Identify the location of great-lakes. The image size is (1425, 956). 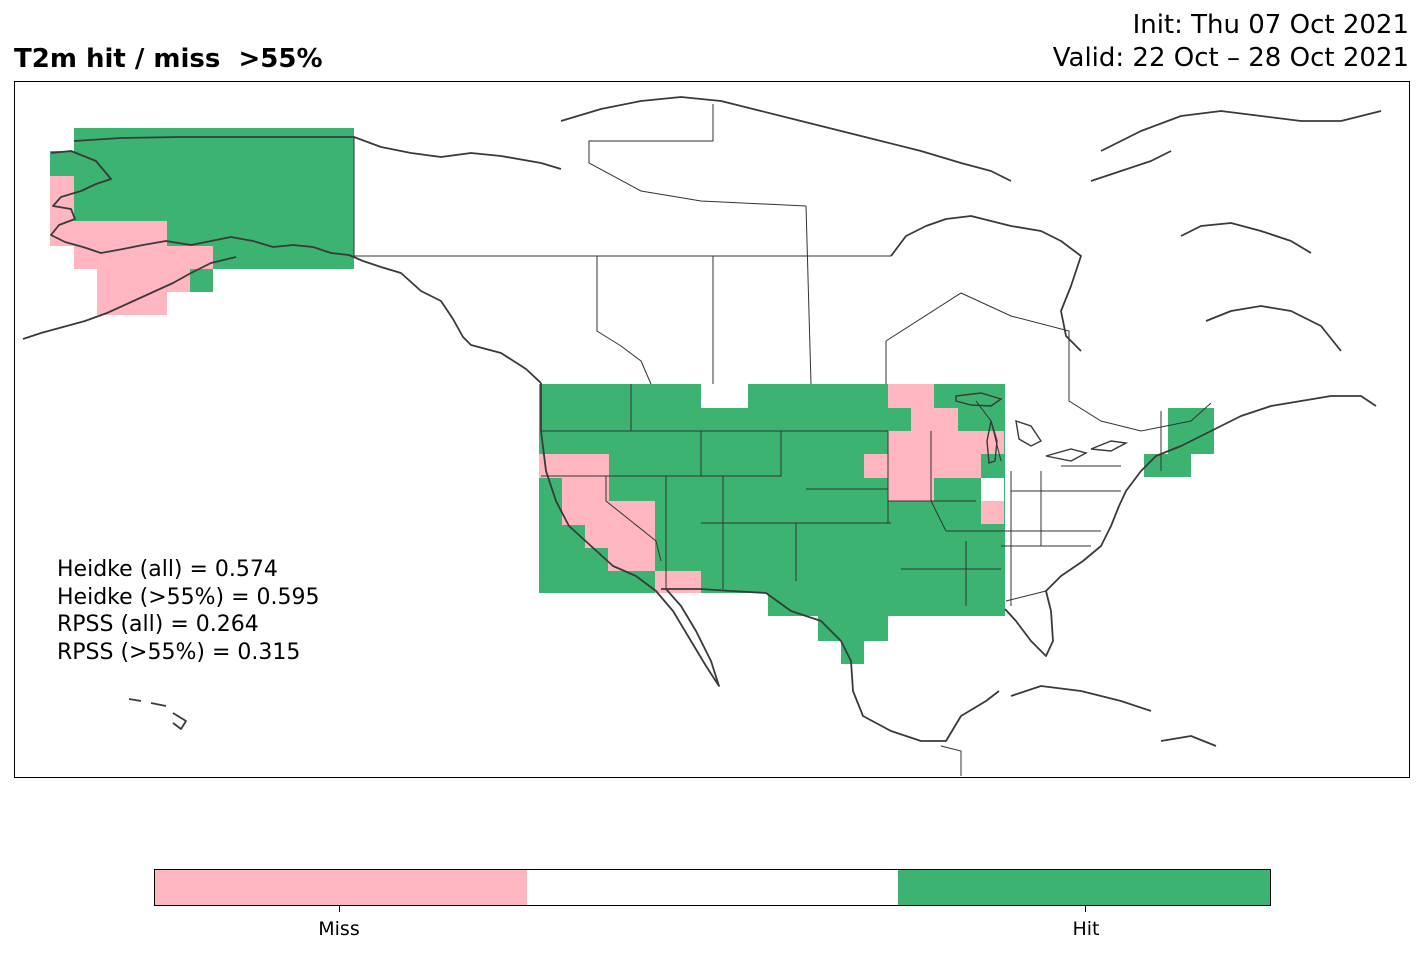
(1042, 428).